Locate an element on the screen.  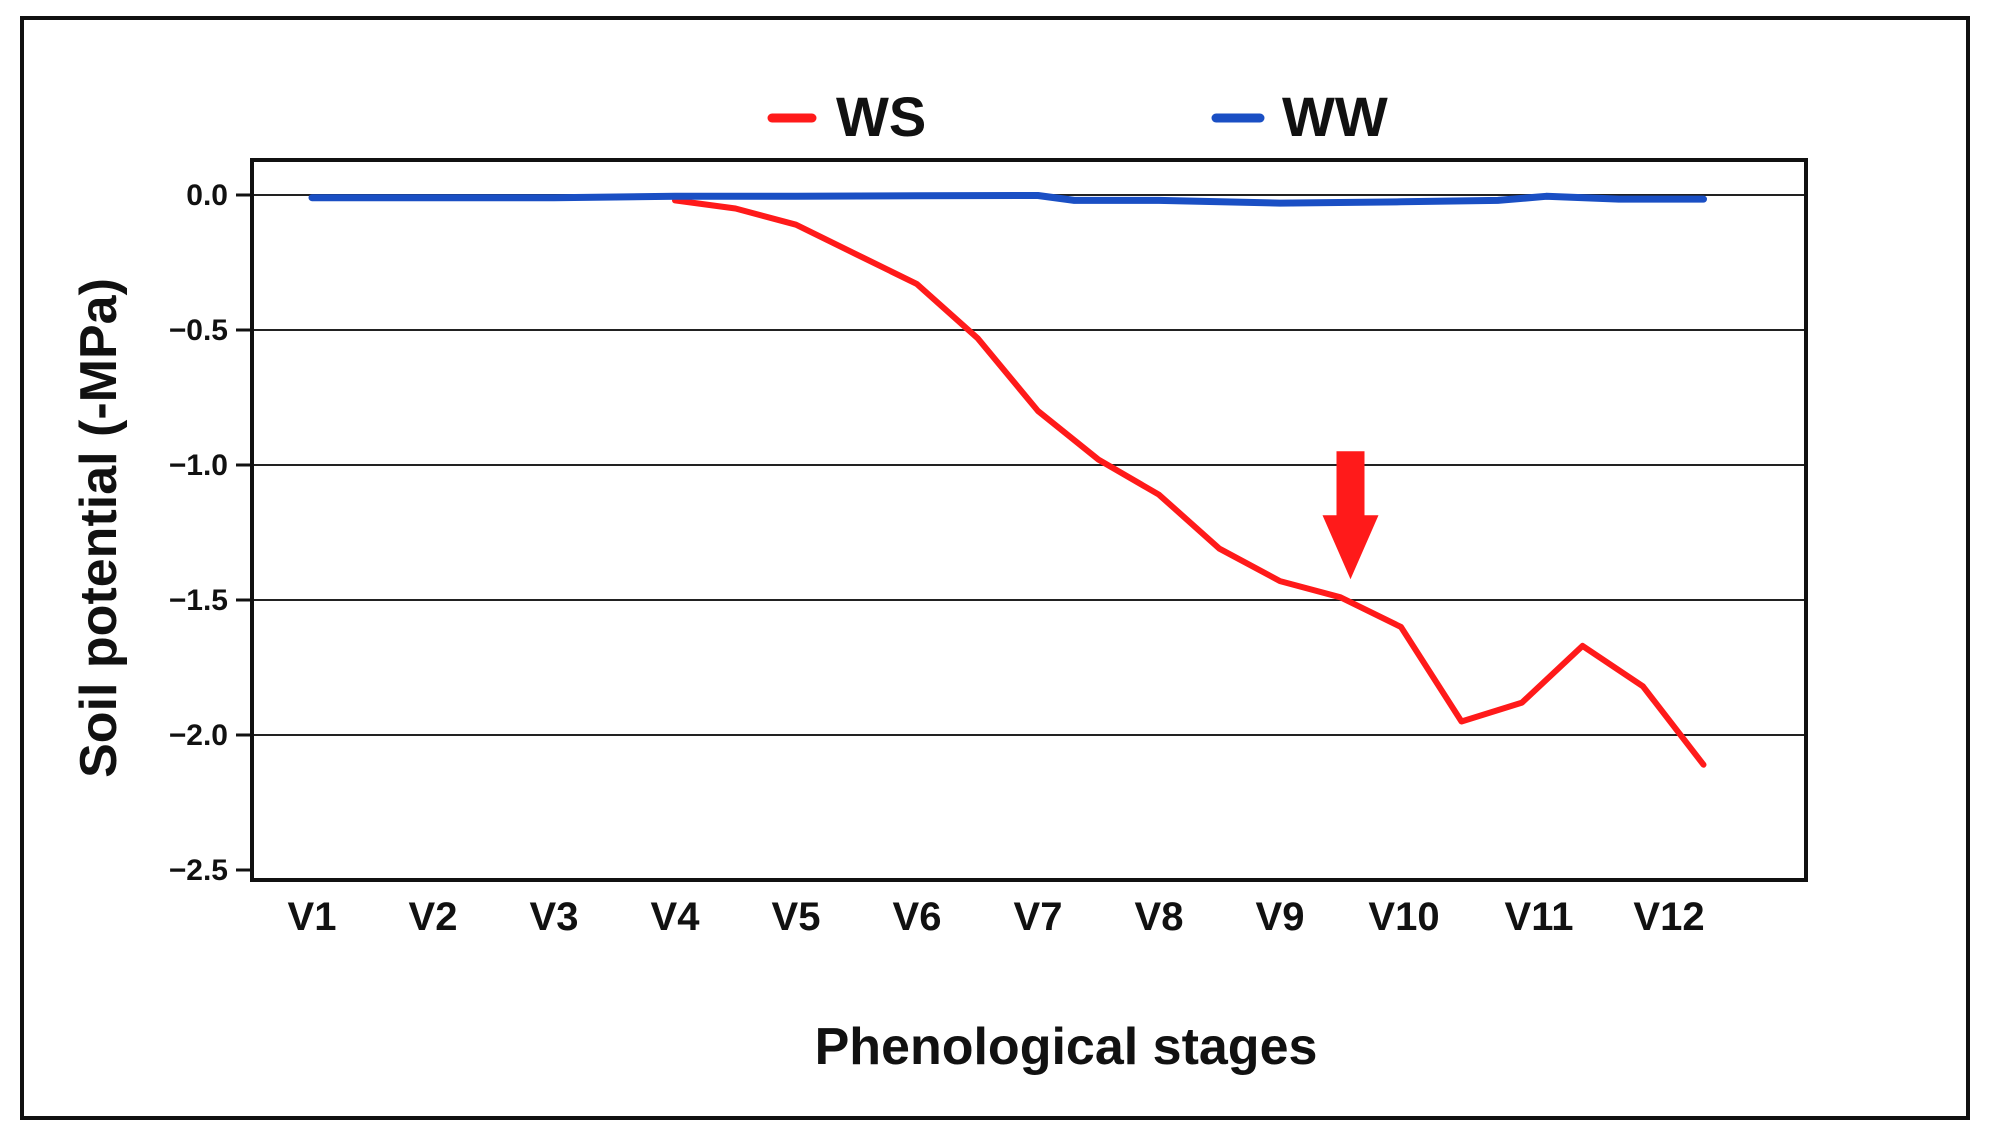
y-axis-title: Soil potential (-MPa) is located at coordinates (99, 528).